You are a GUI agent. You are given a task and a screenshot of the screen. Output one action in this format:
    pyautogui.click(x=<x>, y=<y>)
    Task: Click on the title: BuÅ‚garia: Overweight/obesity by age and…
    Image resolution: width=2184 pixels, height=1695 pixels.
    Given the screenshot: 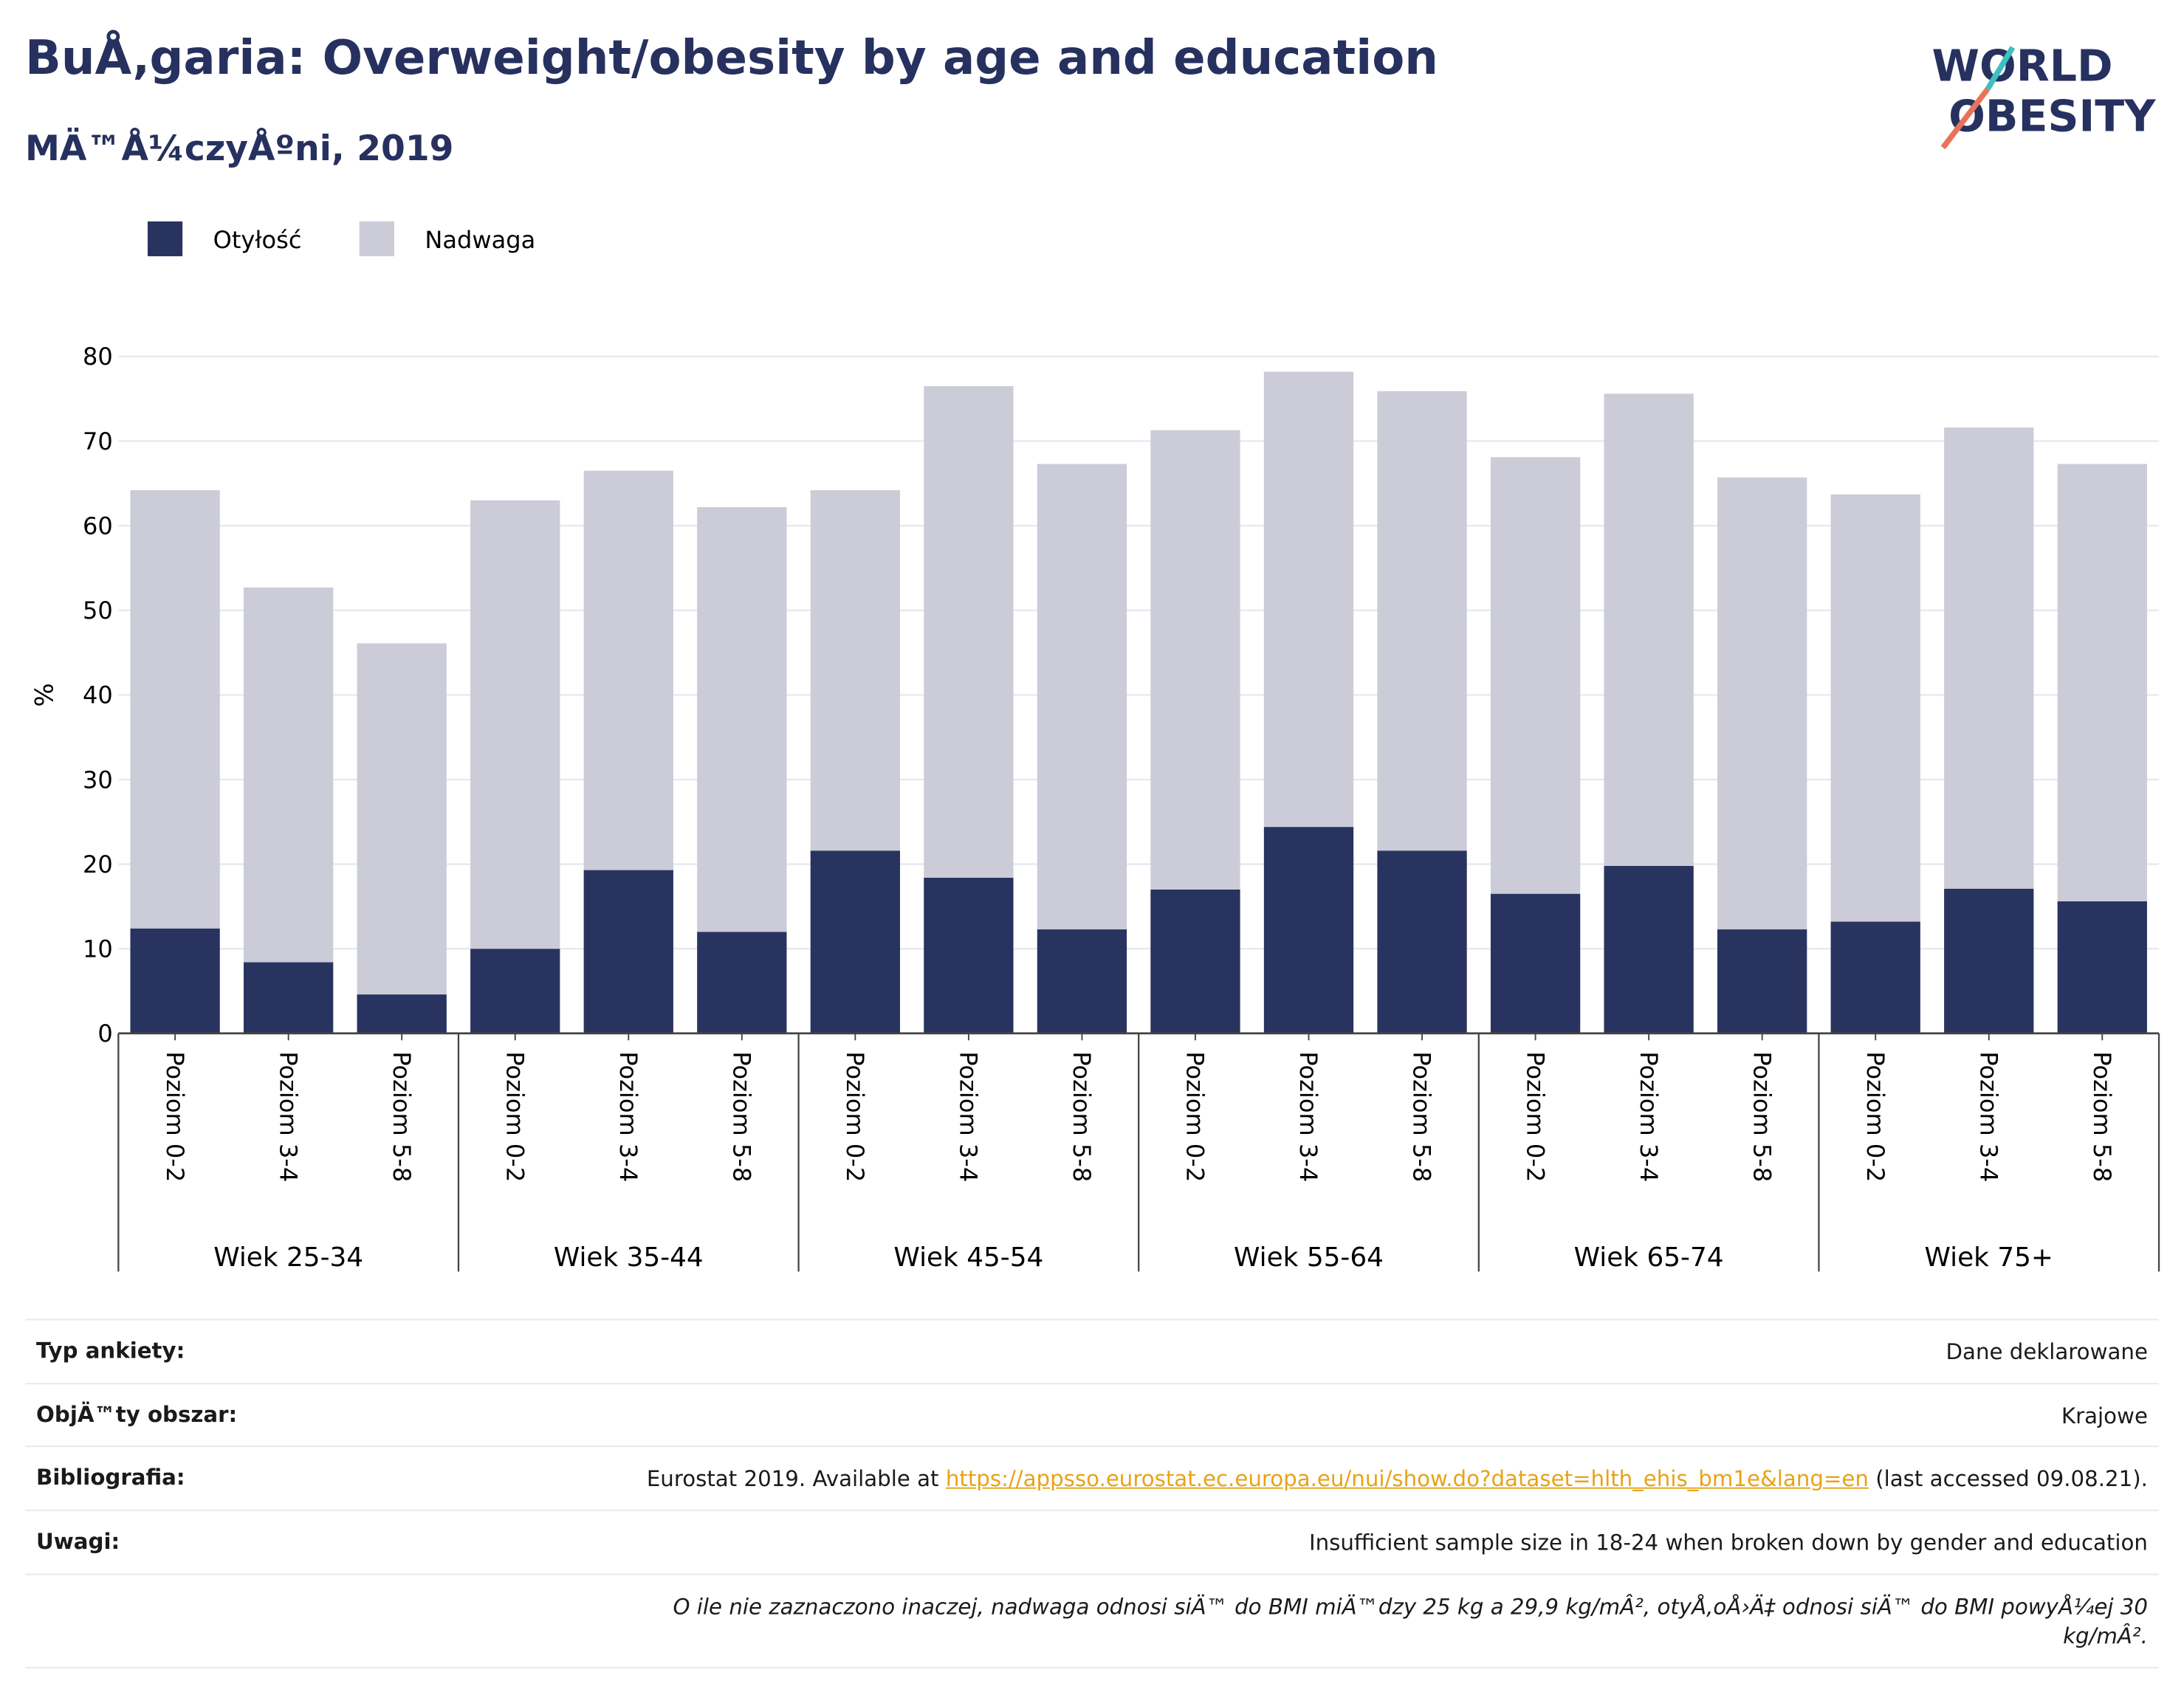 What is the action you would take?
    pyautogui.click(x=731, y=58)
    